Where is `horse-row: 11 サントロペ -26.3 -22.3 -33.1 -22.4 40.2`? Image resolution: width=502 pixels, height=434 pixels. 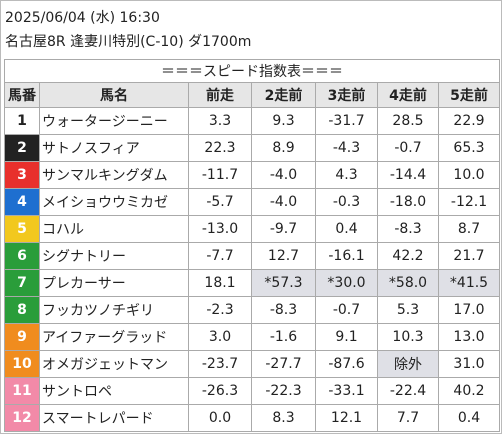
horse-row: 11 サントロペ -26.3 -22.3 -33.1 -22.4 40.2 is located at coordinates (252, 391).